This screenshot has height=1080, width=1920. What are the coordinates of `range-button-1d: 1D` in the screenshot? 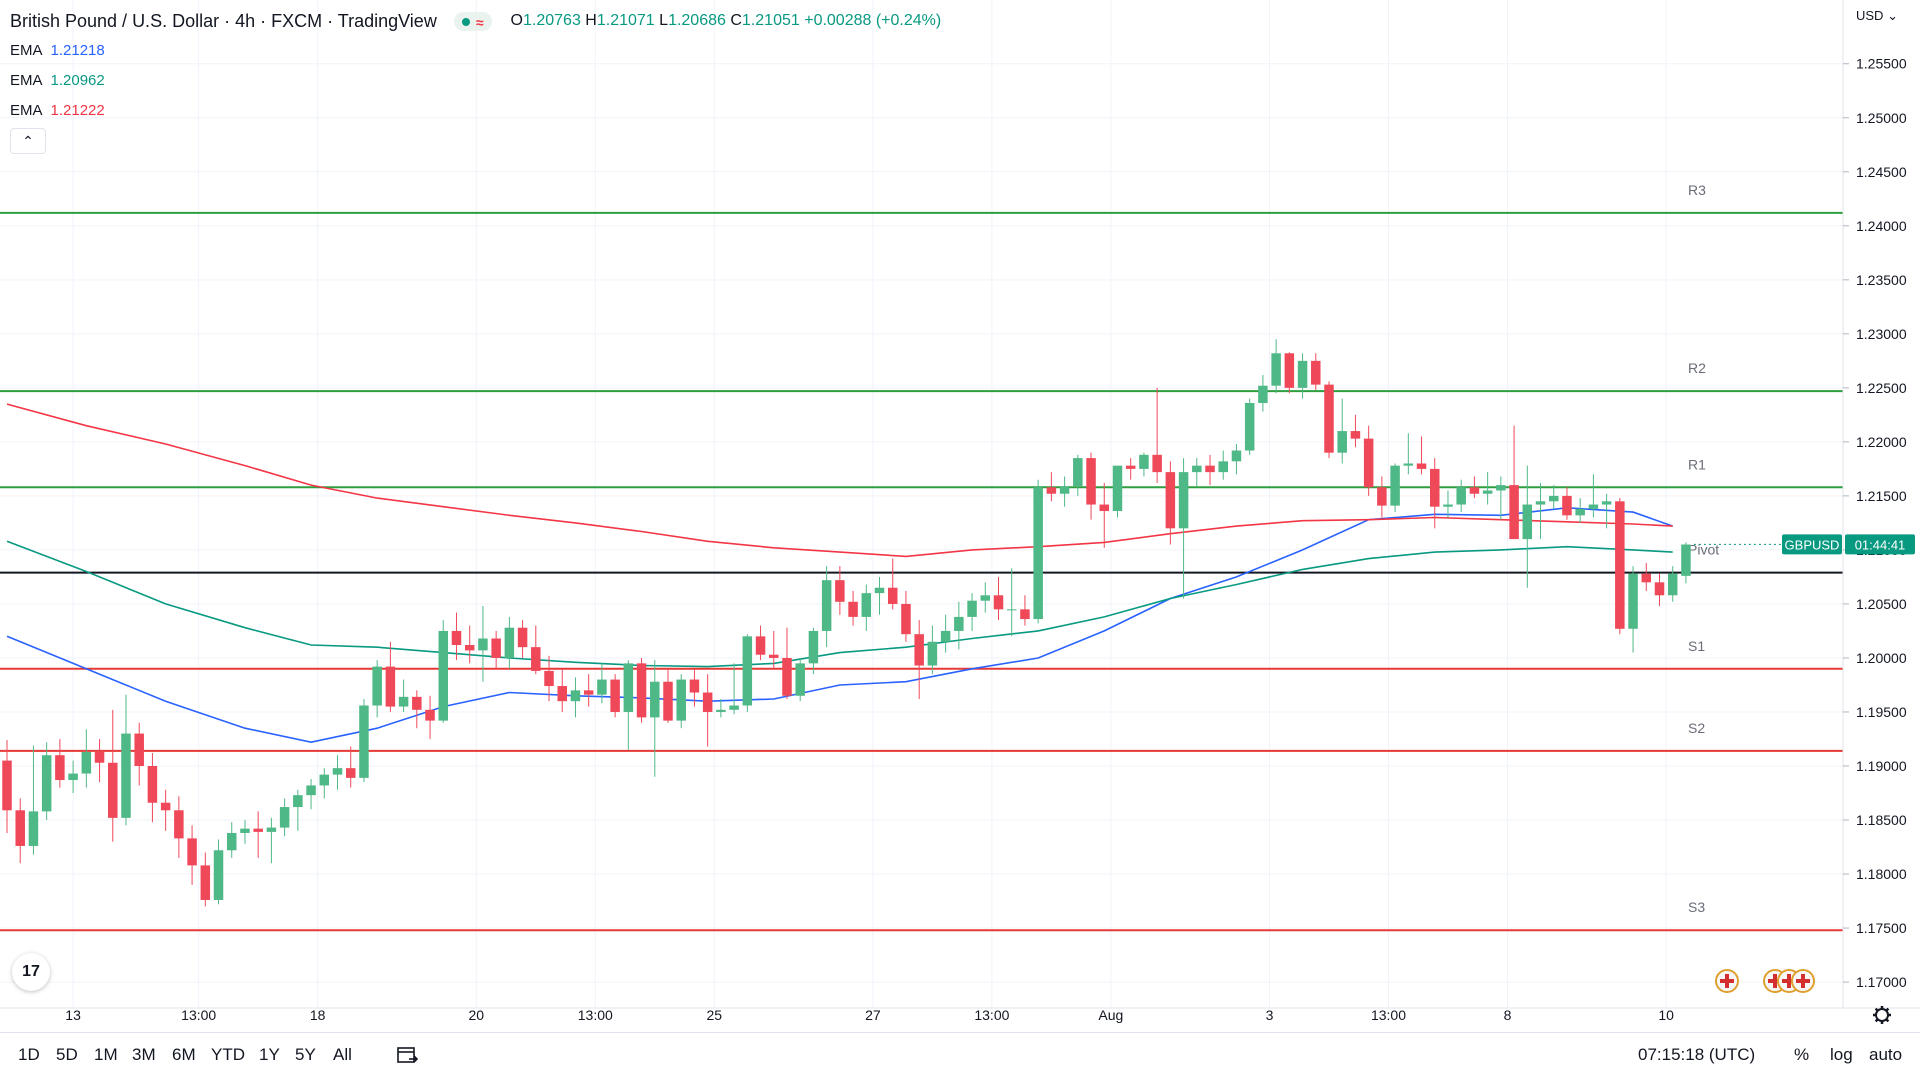 It's located at (29, 1054).